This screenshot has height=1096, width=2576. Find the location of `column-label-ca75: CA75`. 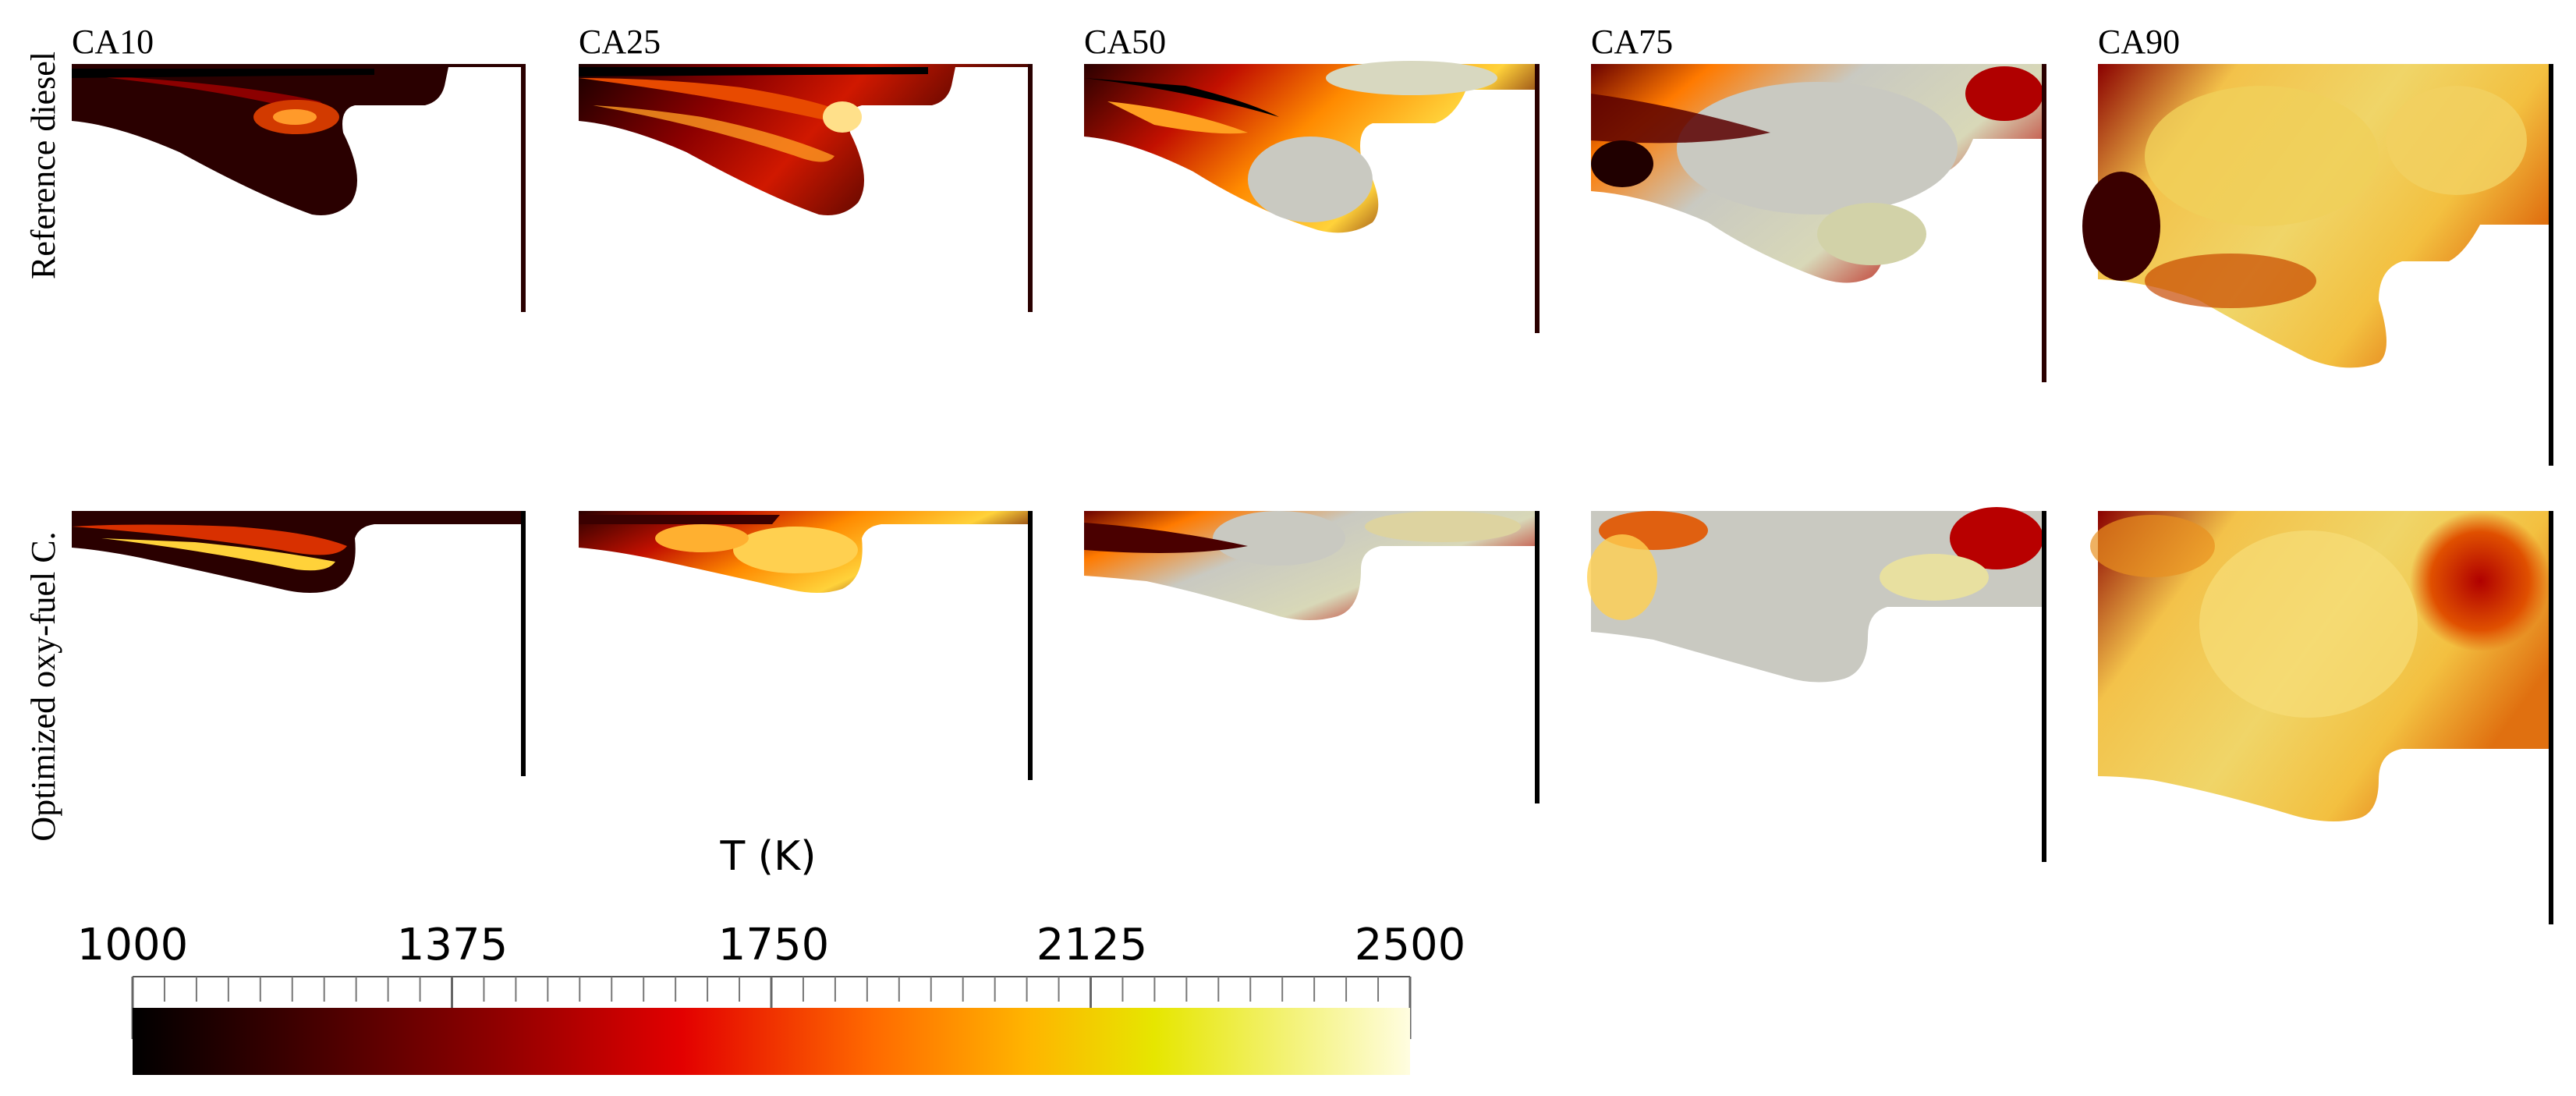

column-label-ca75: CA75 is located at coordinates (1632, 42).